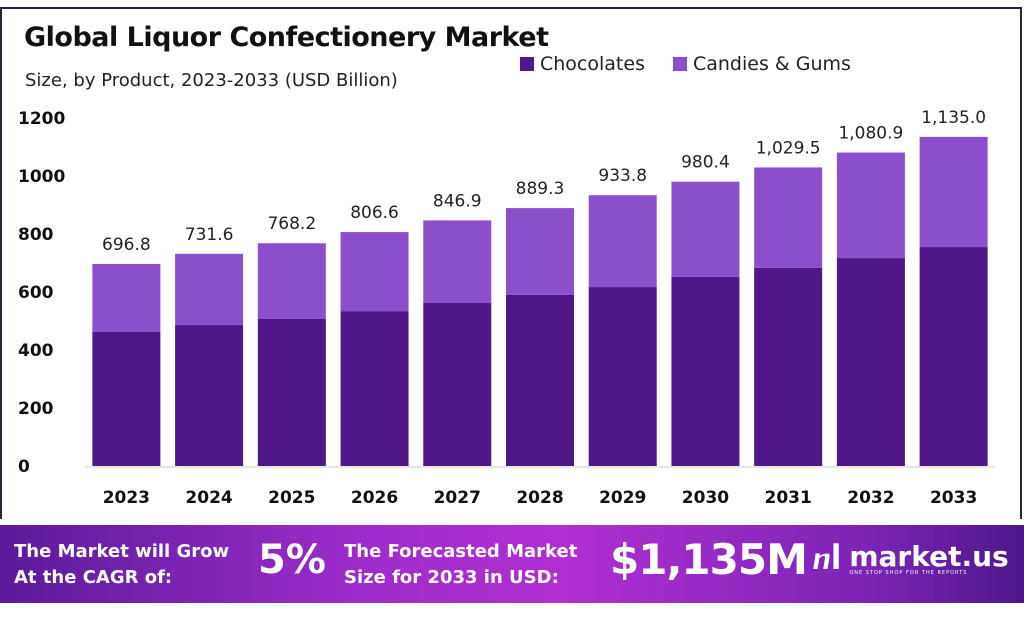  I want to click on legend: Chocolates Candies & Gums, so click(685, 64).